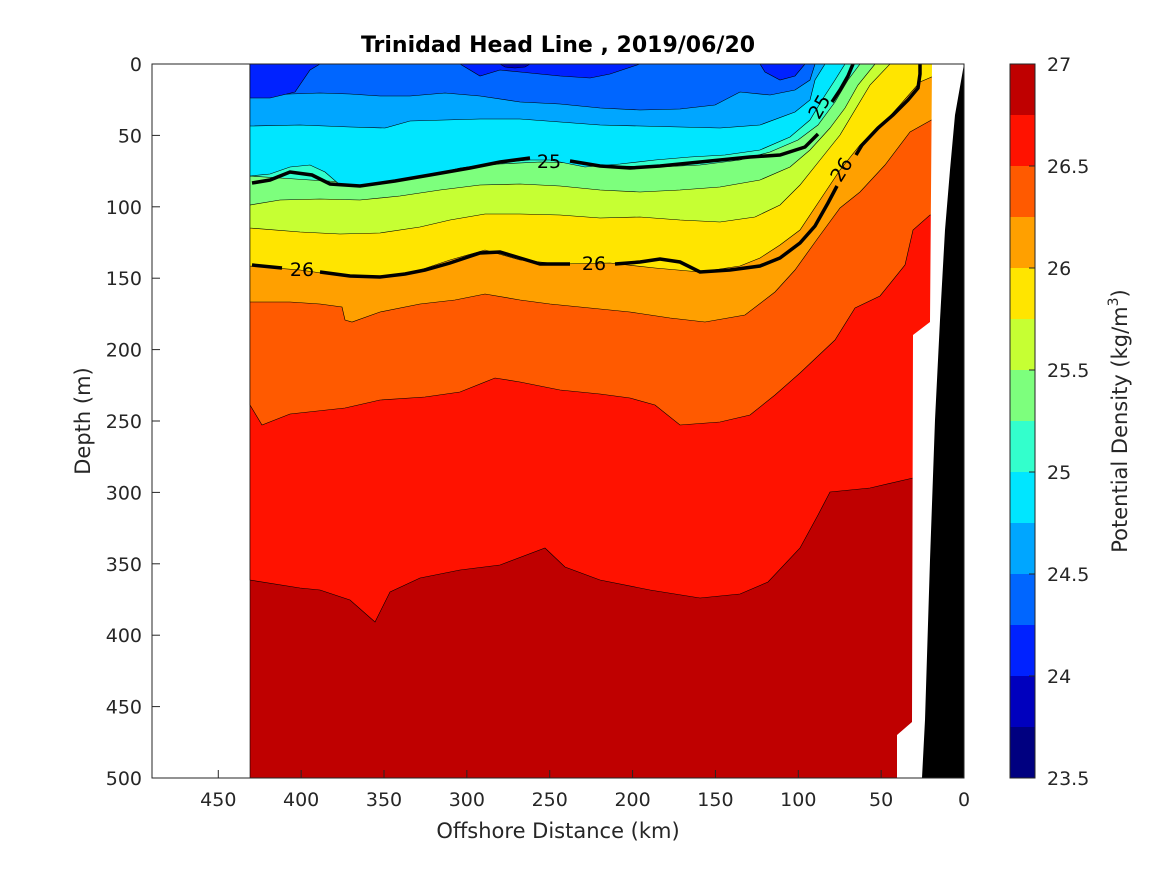 This screenshot has width=1167, height=875. I want to click on x-tick-label: 350, so click(384, 800).